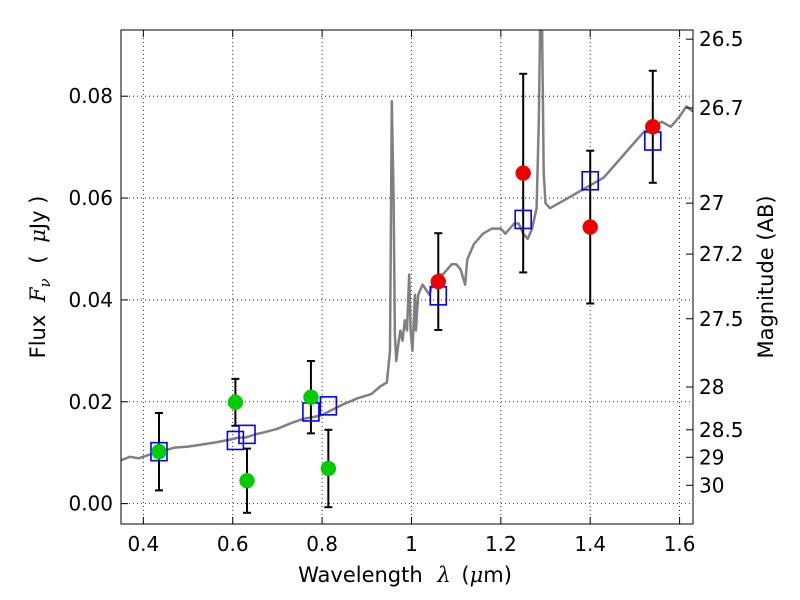  I want to click on x-tick-labels: 0.4 0.6 0.8 1 1.2 1.4 1.6, so click(411, 544).